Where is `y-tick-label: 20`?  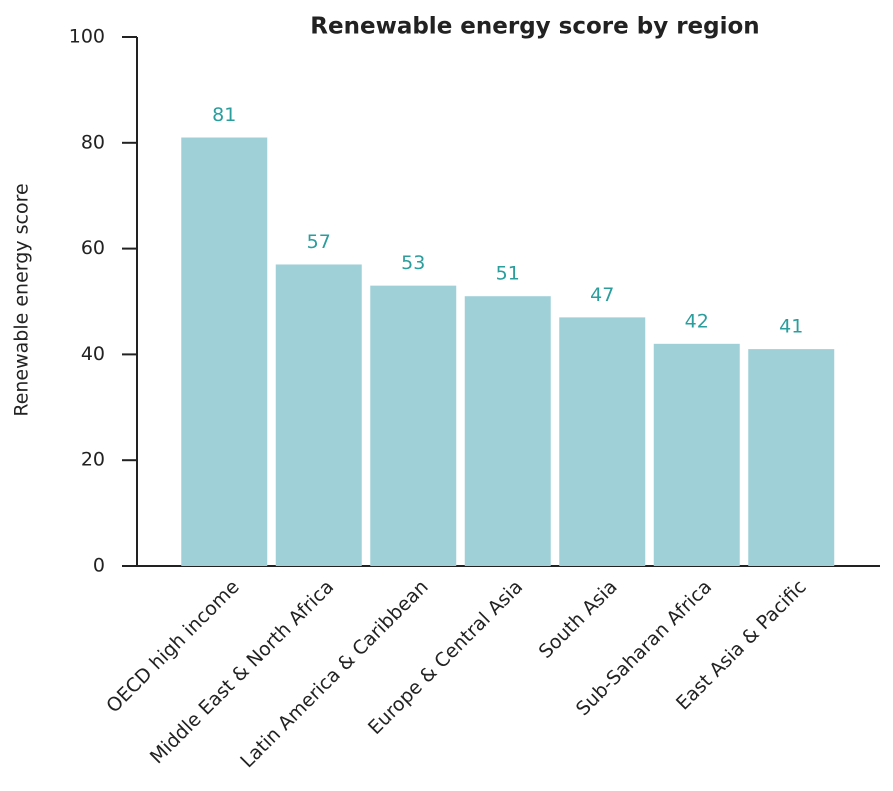
y-tick-label: 20 is located at coordinates (93, 460).